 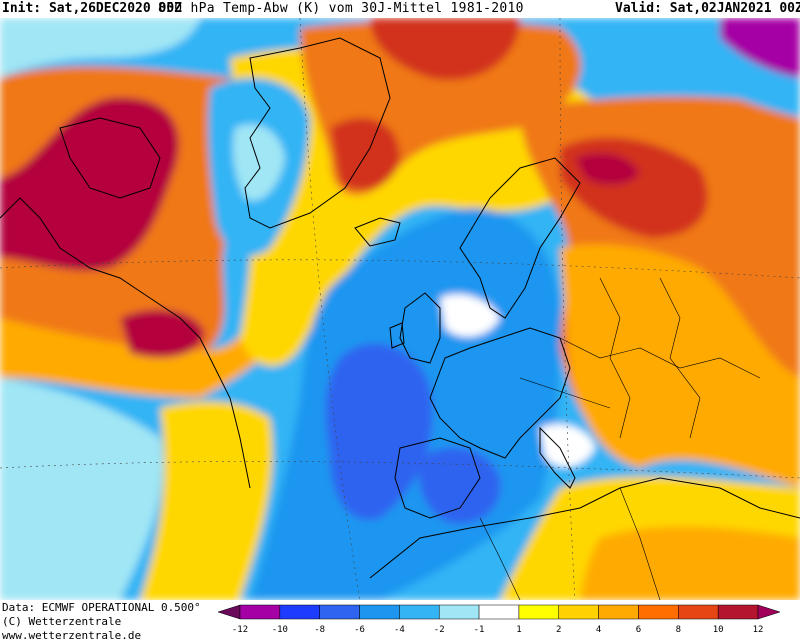 What do you see at coordinates (607, 169) in the screenshot?
I see `warm-core-kola` at bounding box center [607, 169].